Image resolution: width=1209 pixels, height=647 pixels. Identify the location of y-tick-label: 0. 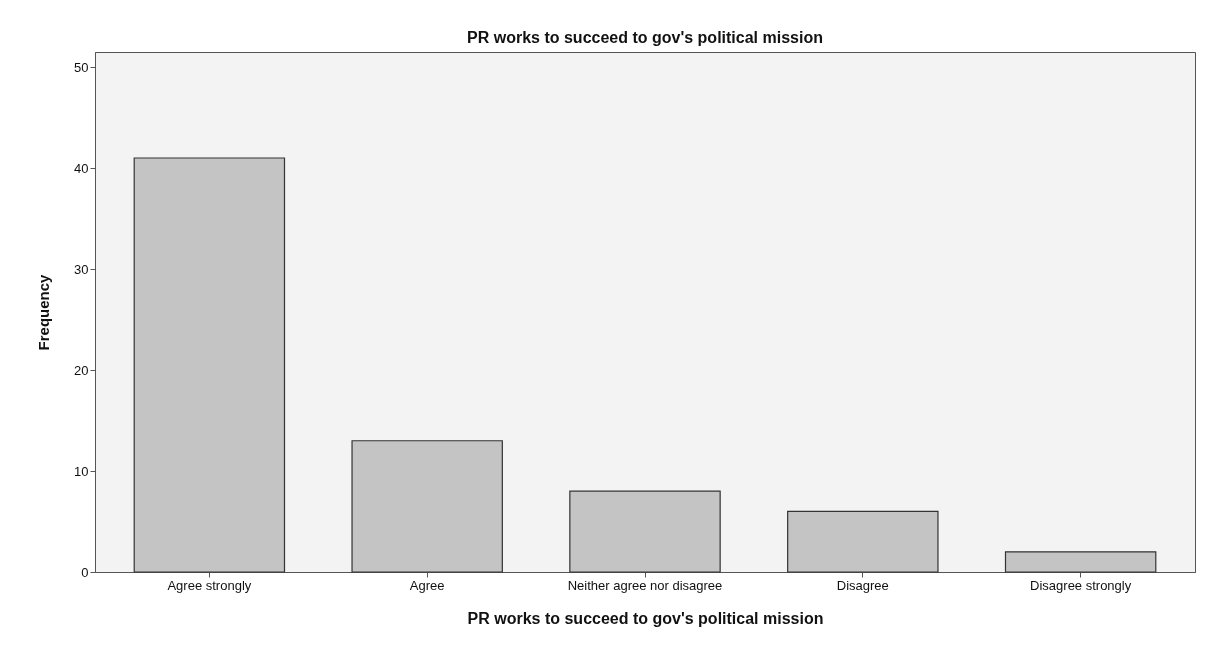
(85, 572).